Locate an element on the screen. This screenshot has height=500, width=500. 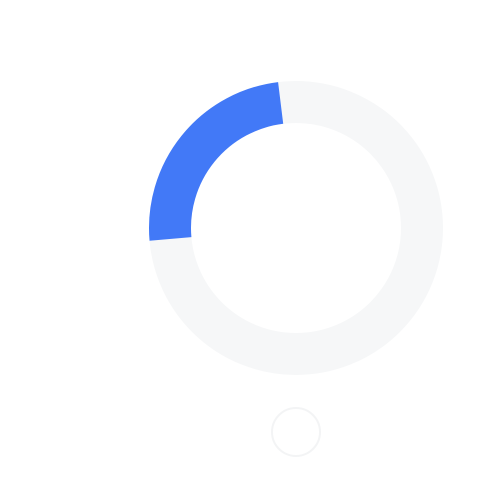
knob-circle-icon is located at coordinates (296, 432).